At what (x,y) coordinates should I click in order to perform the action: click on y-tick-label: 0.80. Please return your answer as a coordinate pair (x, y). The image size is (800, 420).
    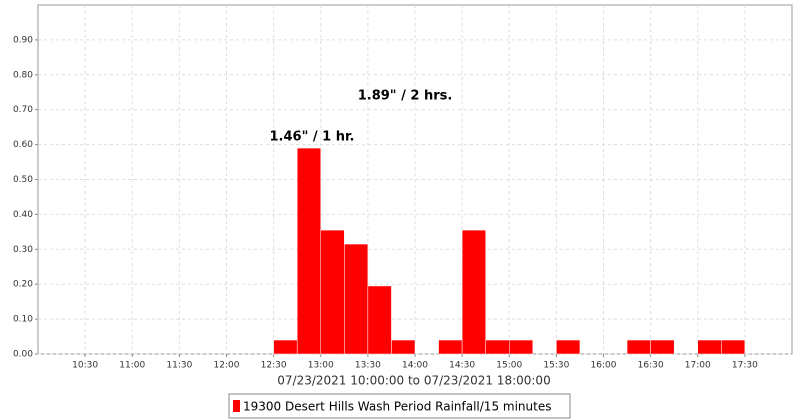
    Looking at the image, I should click on (23, 75).